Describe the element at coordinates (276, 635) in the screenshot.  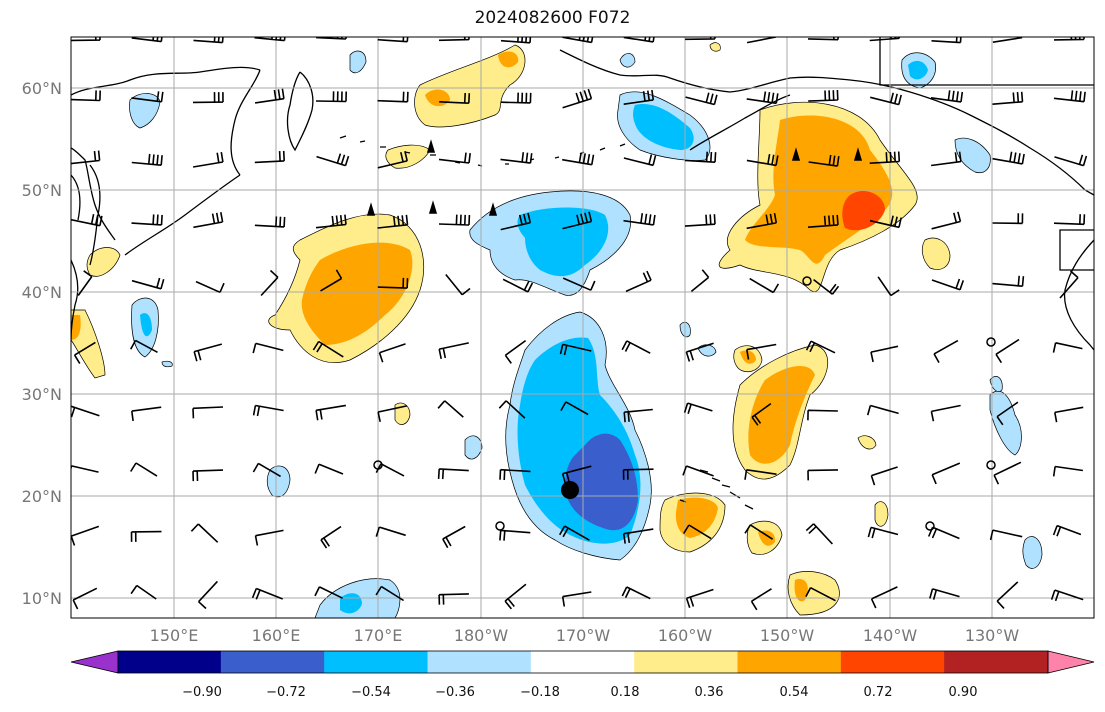
I see `lon-label: 160°E` at that location.